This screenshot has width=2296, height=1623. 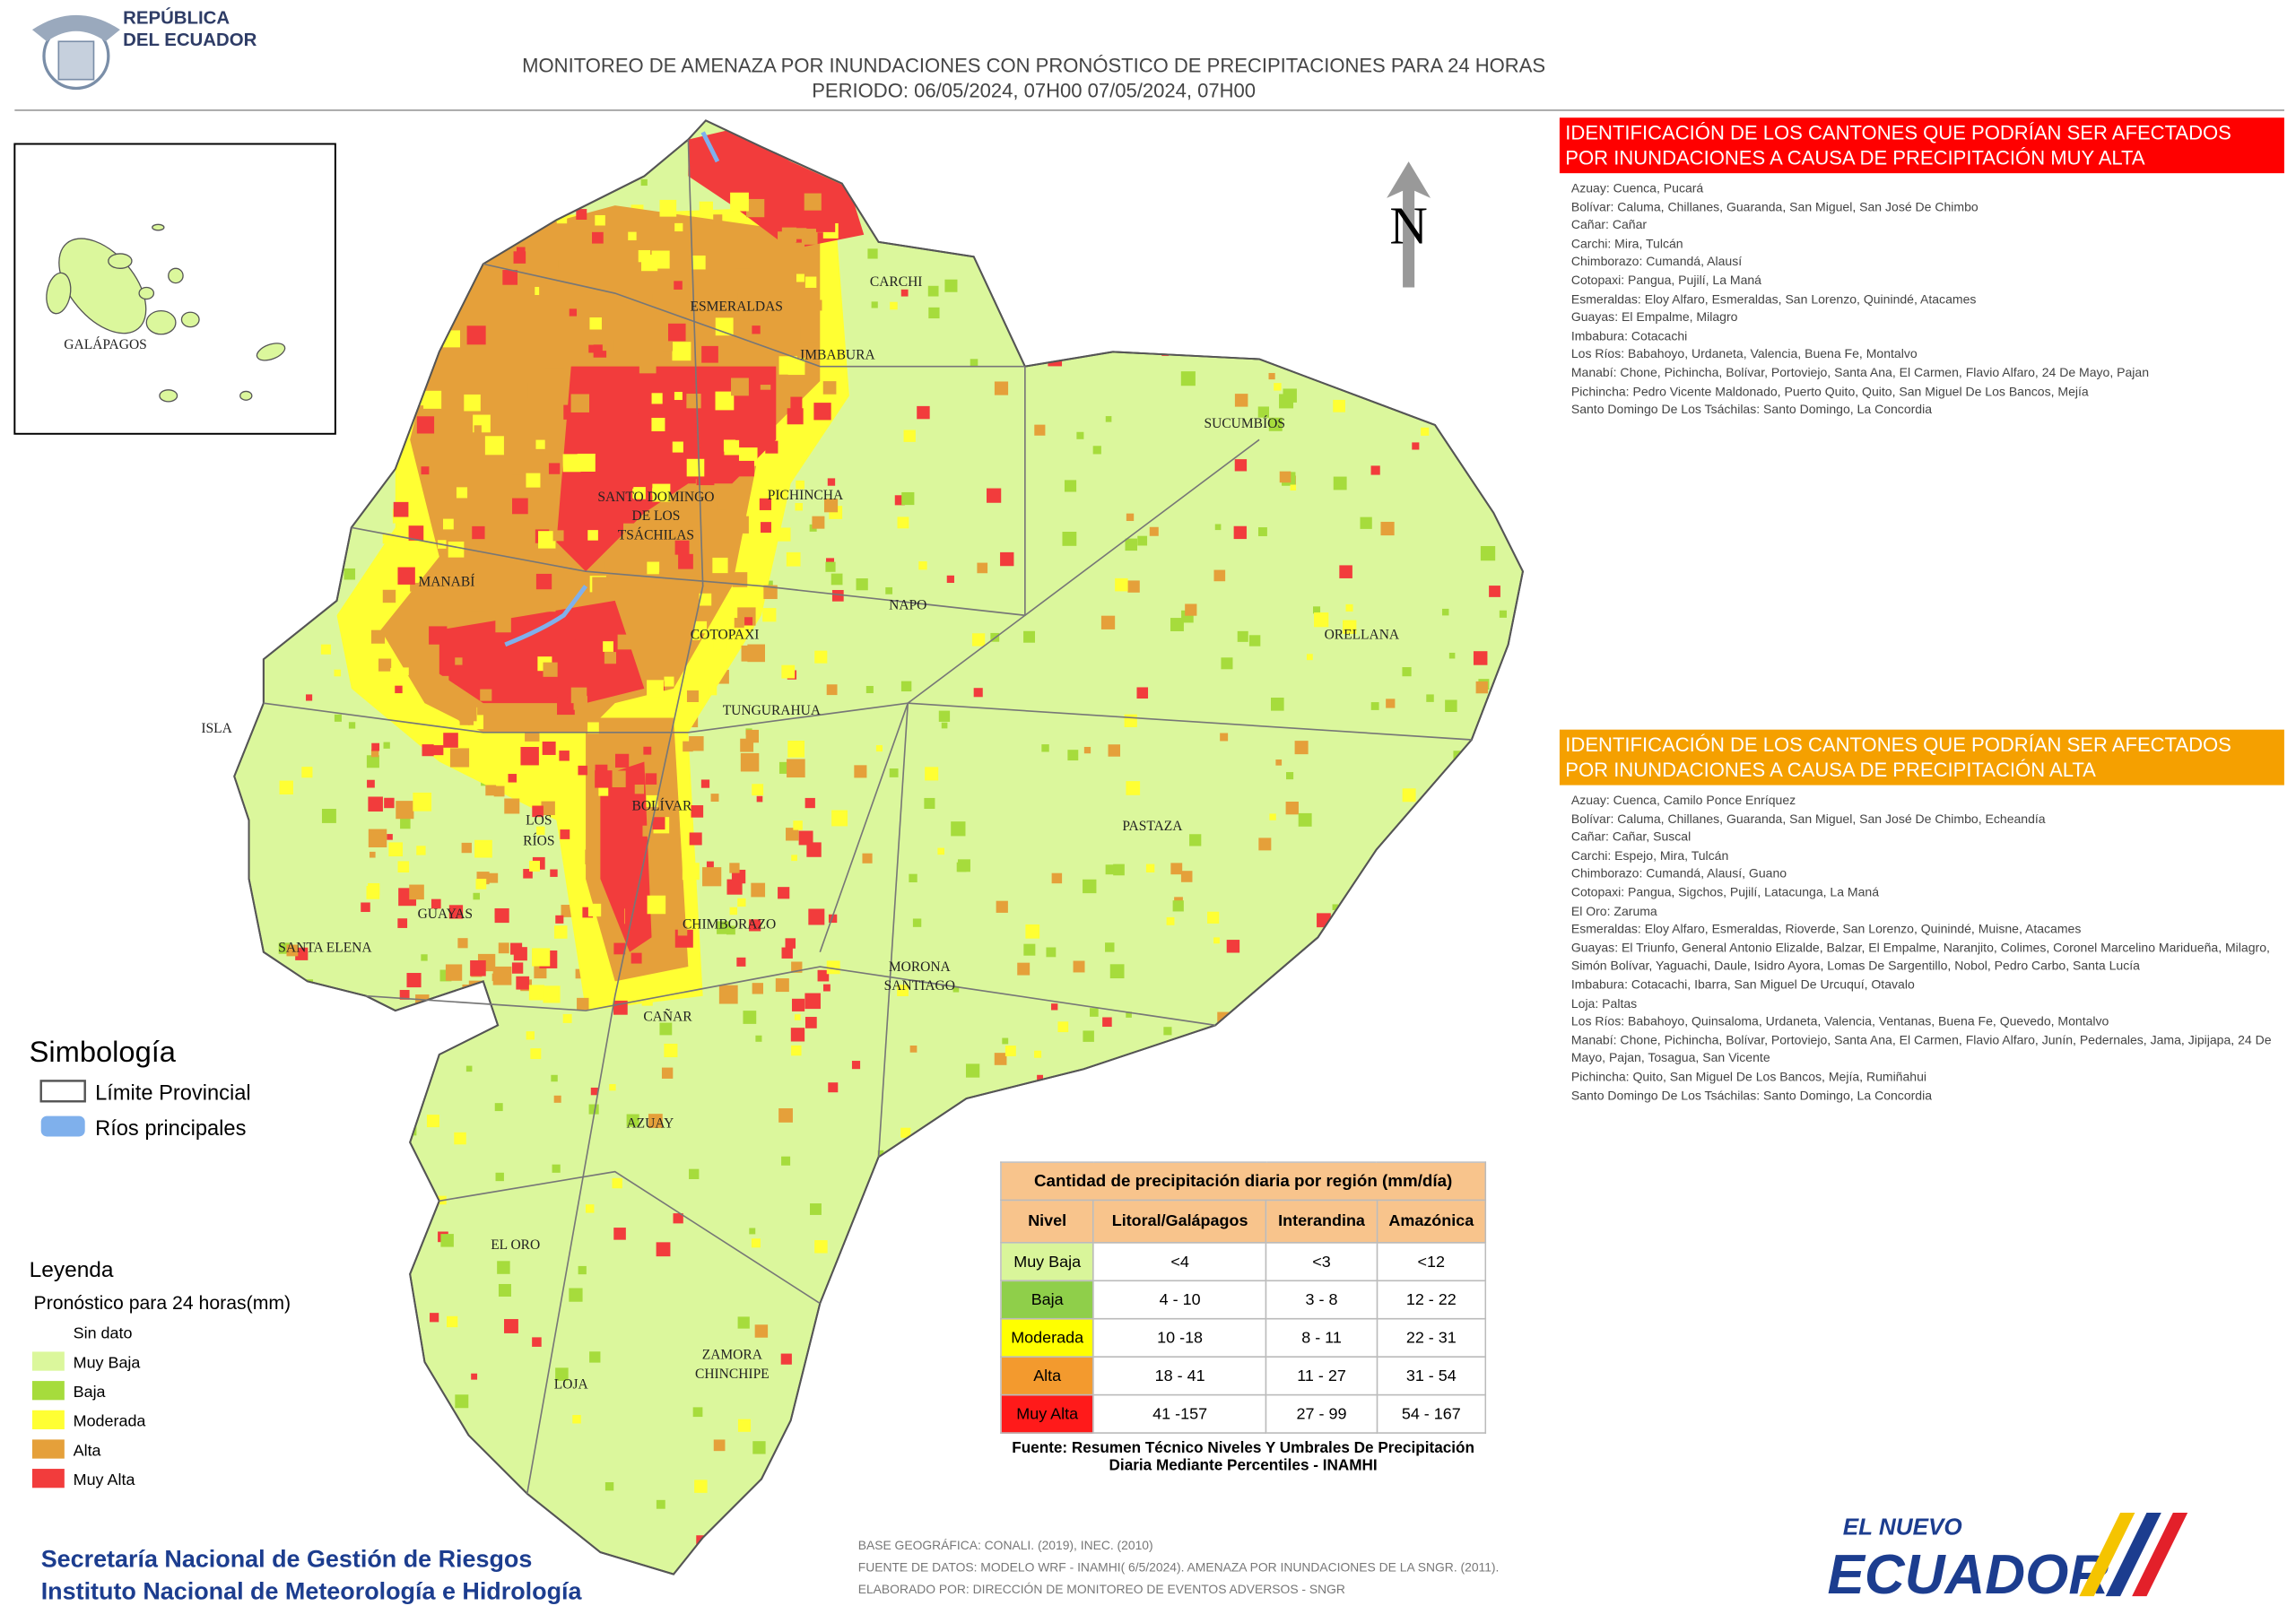 What do you see at coordinates (1968, 1575) in the screenshot?
I see `brand-big: ECUADOR` at bounding box center [1968, 1575].